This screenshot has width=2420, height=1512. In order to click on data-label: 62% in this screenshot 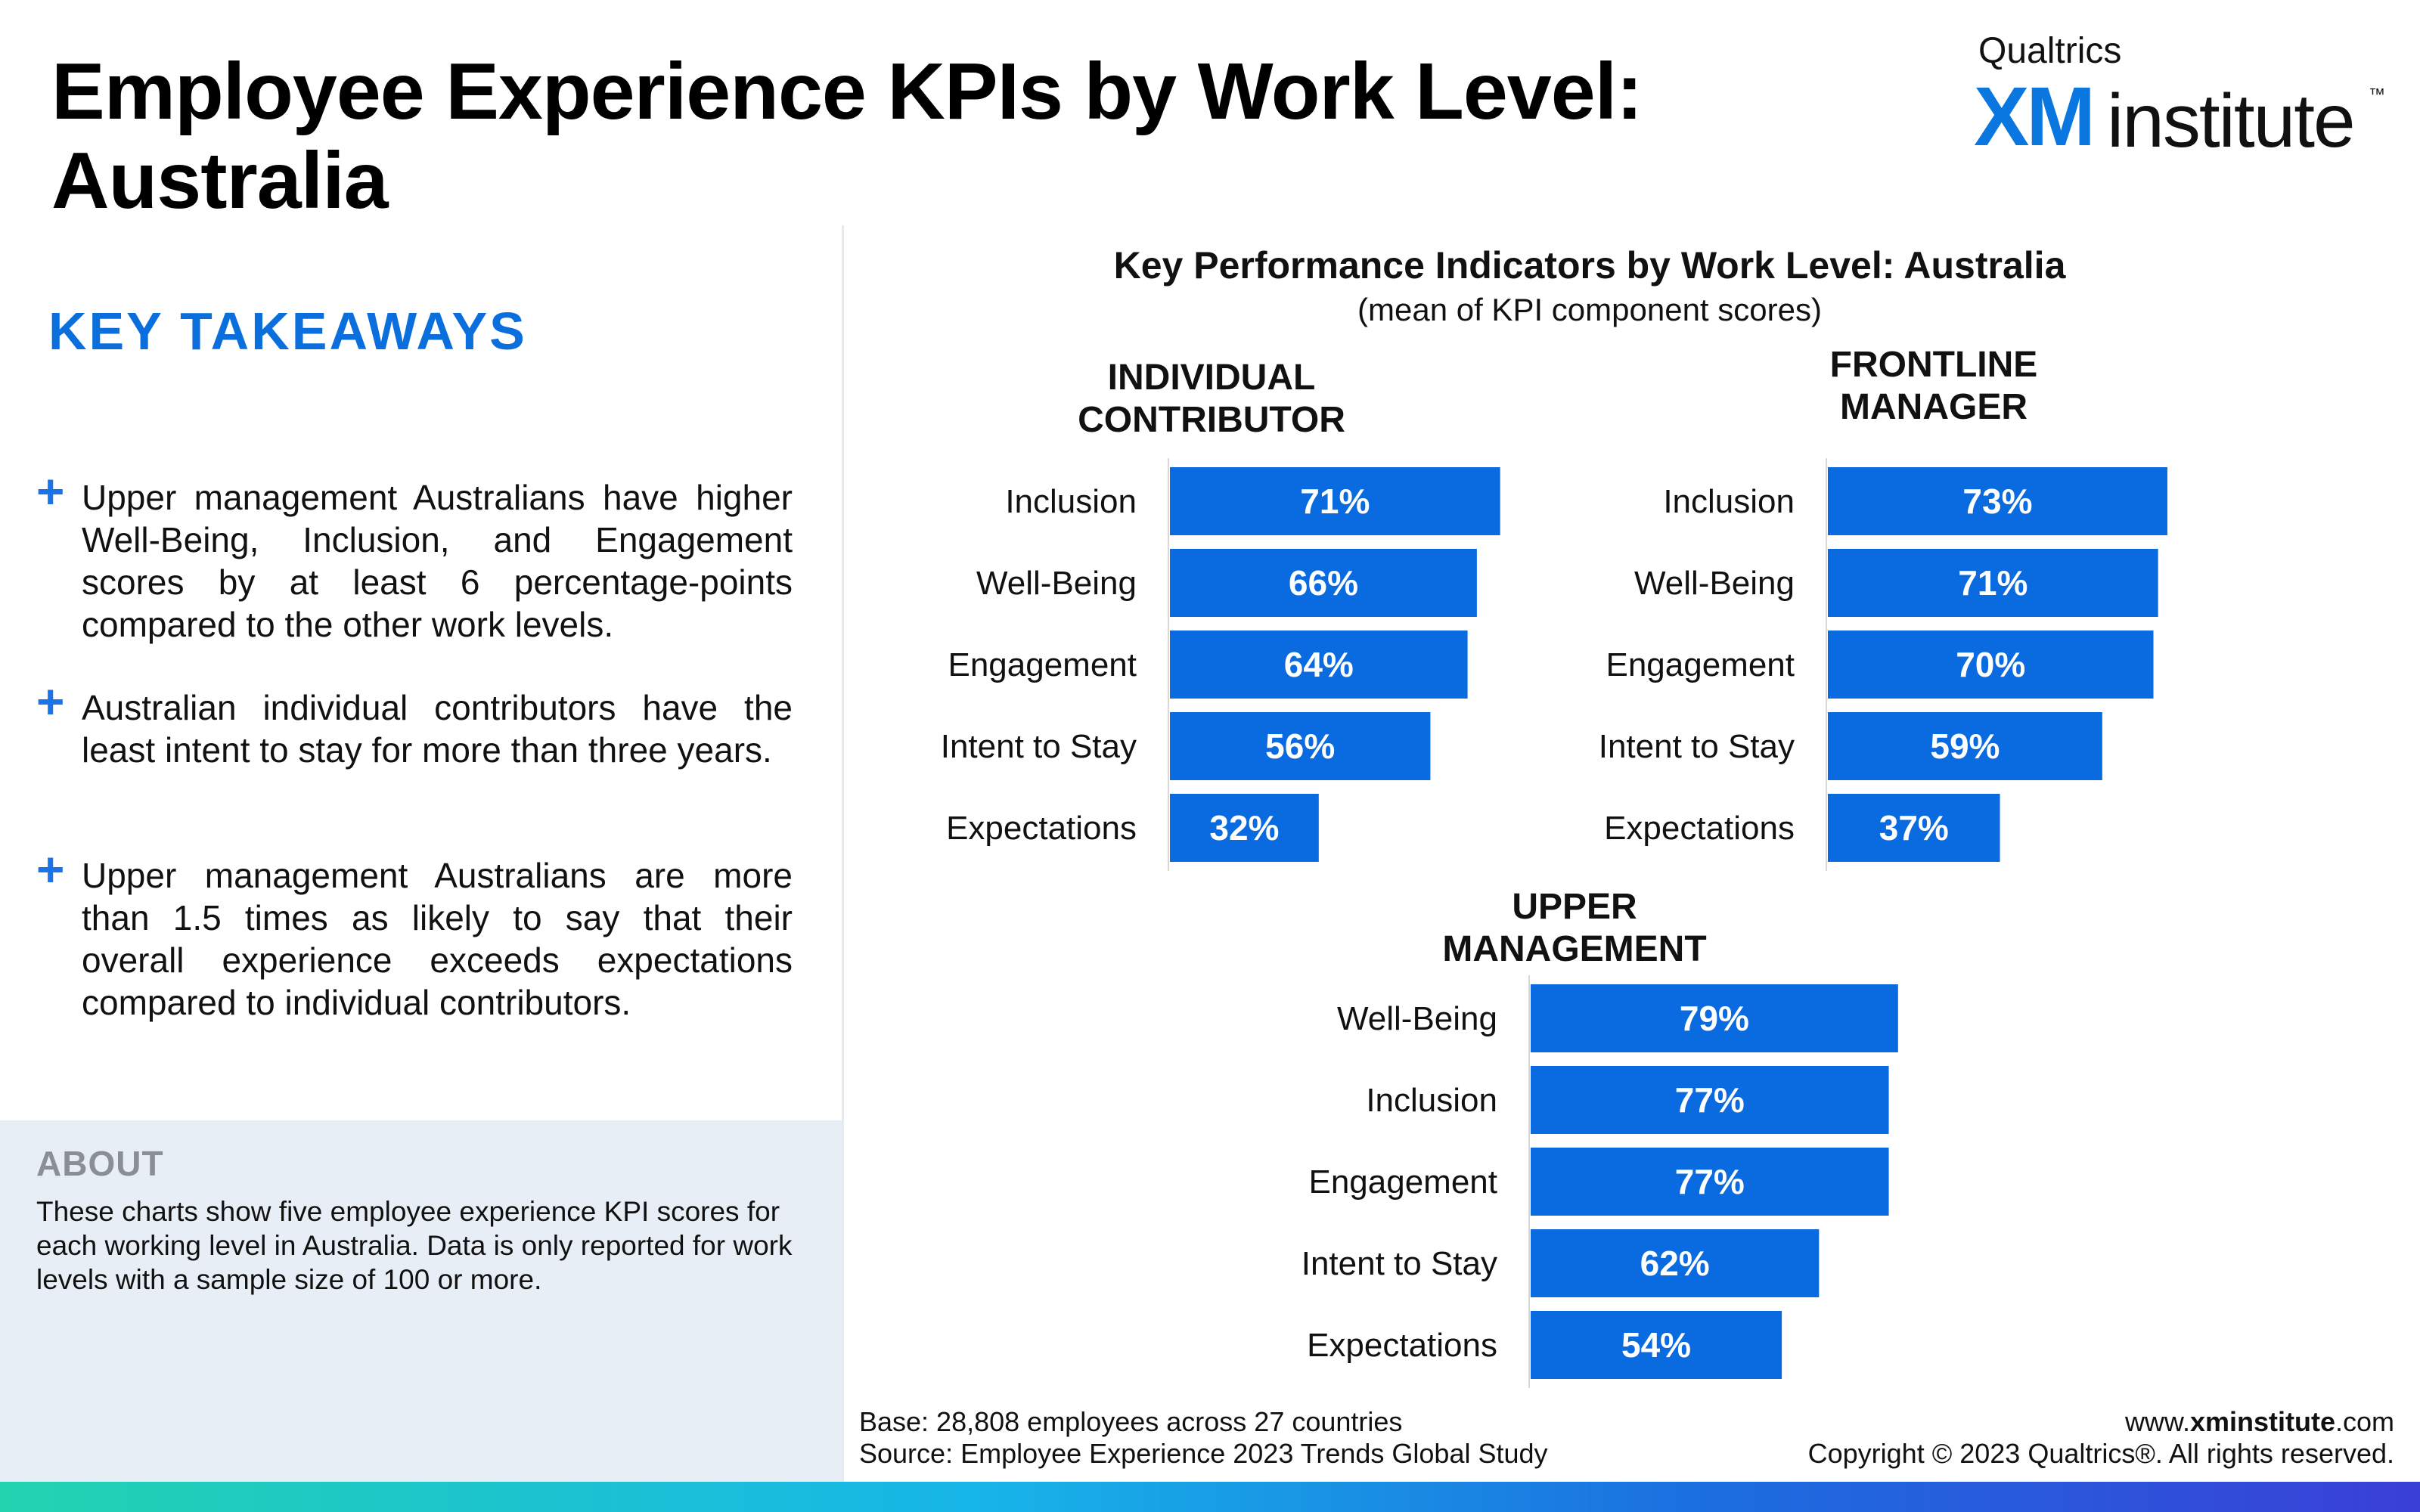, I will do `click(1675, 1263)`.